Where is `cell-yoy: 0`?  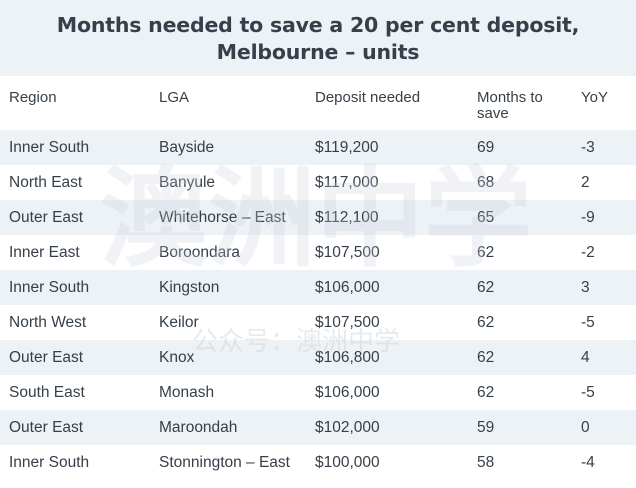 cell-yoy: 0 is located at coordinates (585, 427).